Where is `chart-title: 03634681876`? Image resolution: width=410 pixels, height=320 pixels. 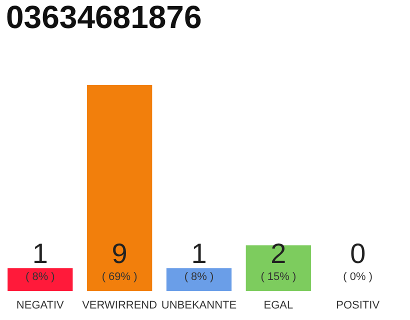 chart-title: 03634681876 is located at coordinates (104, 17).